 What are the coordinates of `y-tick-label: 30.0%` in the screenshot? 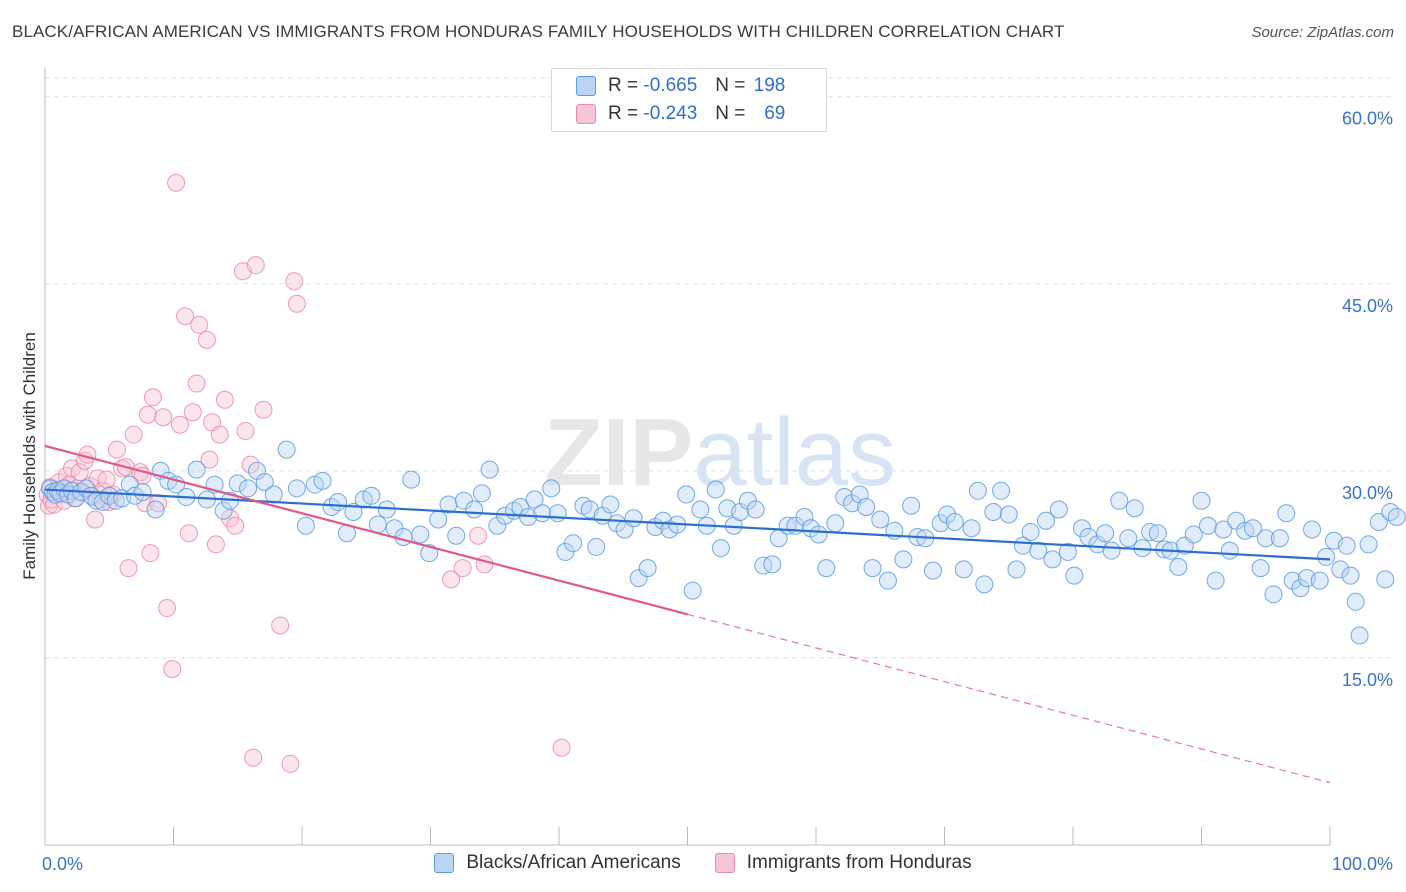 It's located at (1367, 493).